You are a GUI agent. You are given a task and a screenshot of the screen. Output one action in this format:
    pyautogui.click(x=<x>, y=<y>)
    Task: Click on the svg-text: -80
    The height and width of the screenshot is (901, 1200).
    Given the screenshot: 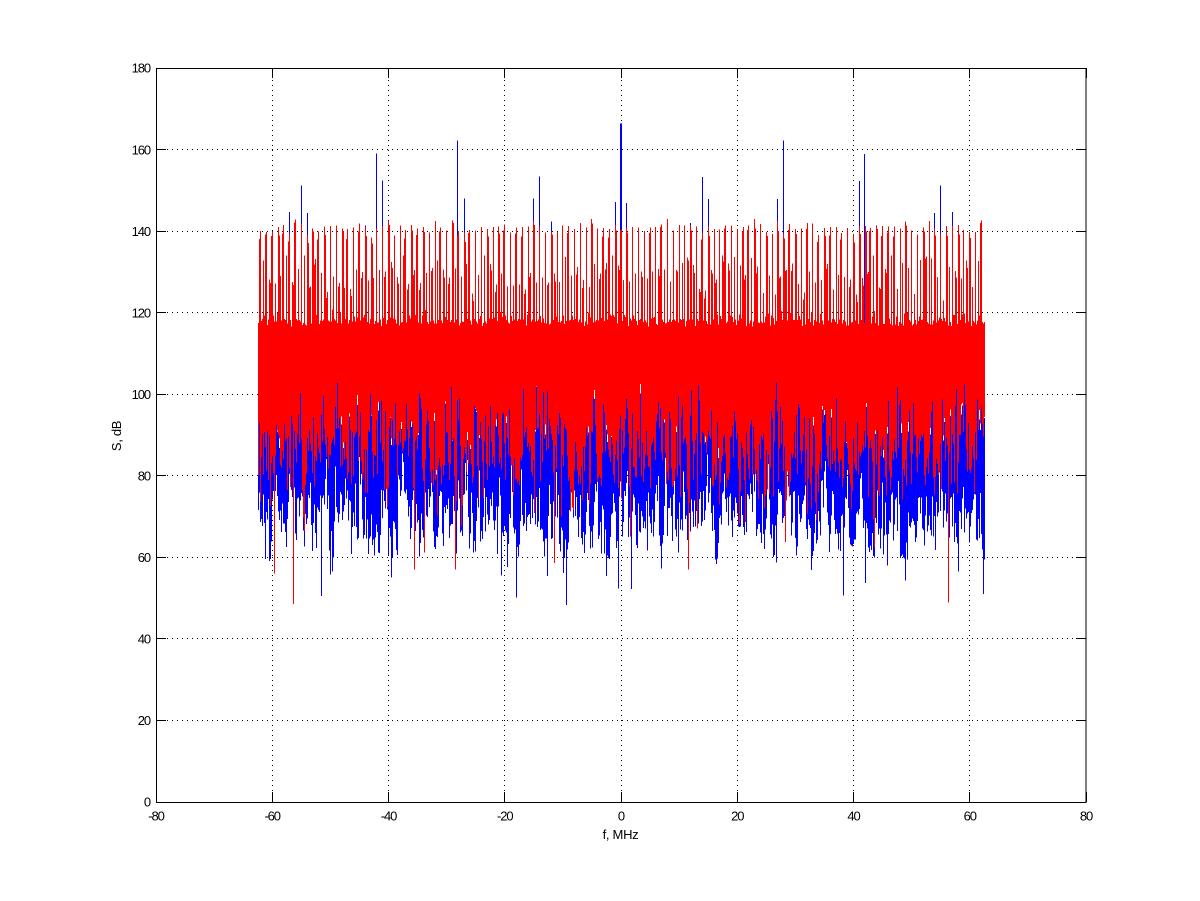 What is the action you would take?
    pyautogui.click(x=156, y=816)
    